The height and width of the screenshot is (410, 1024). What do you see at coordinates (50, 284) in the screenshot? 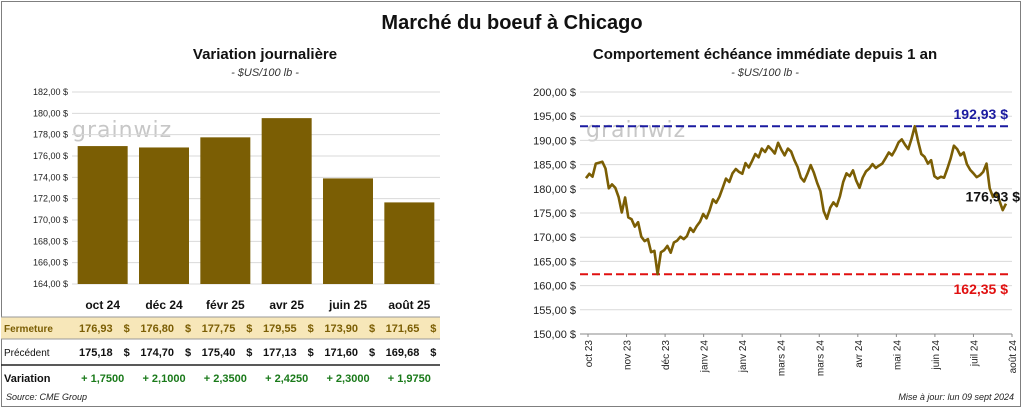
I see `bar-y-tick-label: 164,00 $` at bounding box center [50, 284].